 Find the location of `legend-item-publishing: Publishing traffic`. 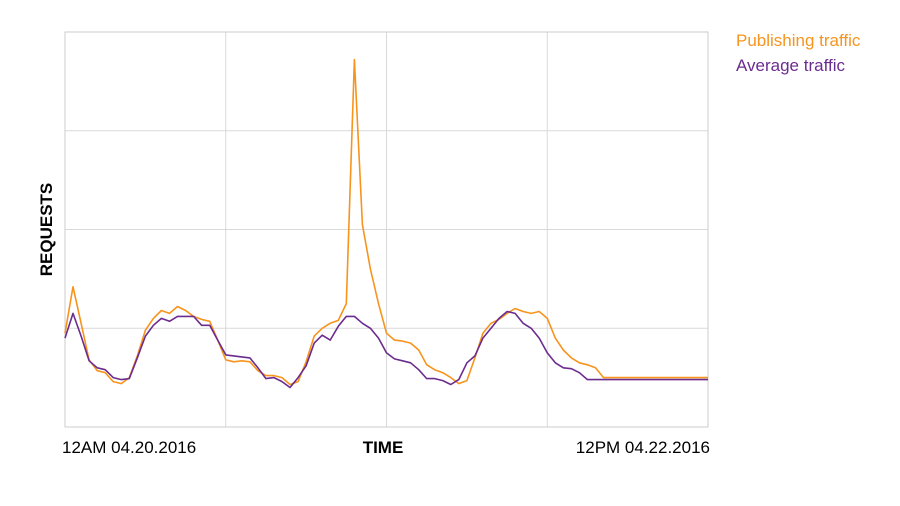

legend-item-publishing: Publishing traffic is located at coordinates (798, 40).